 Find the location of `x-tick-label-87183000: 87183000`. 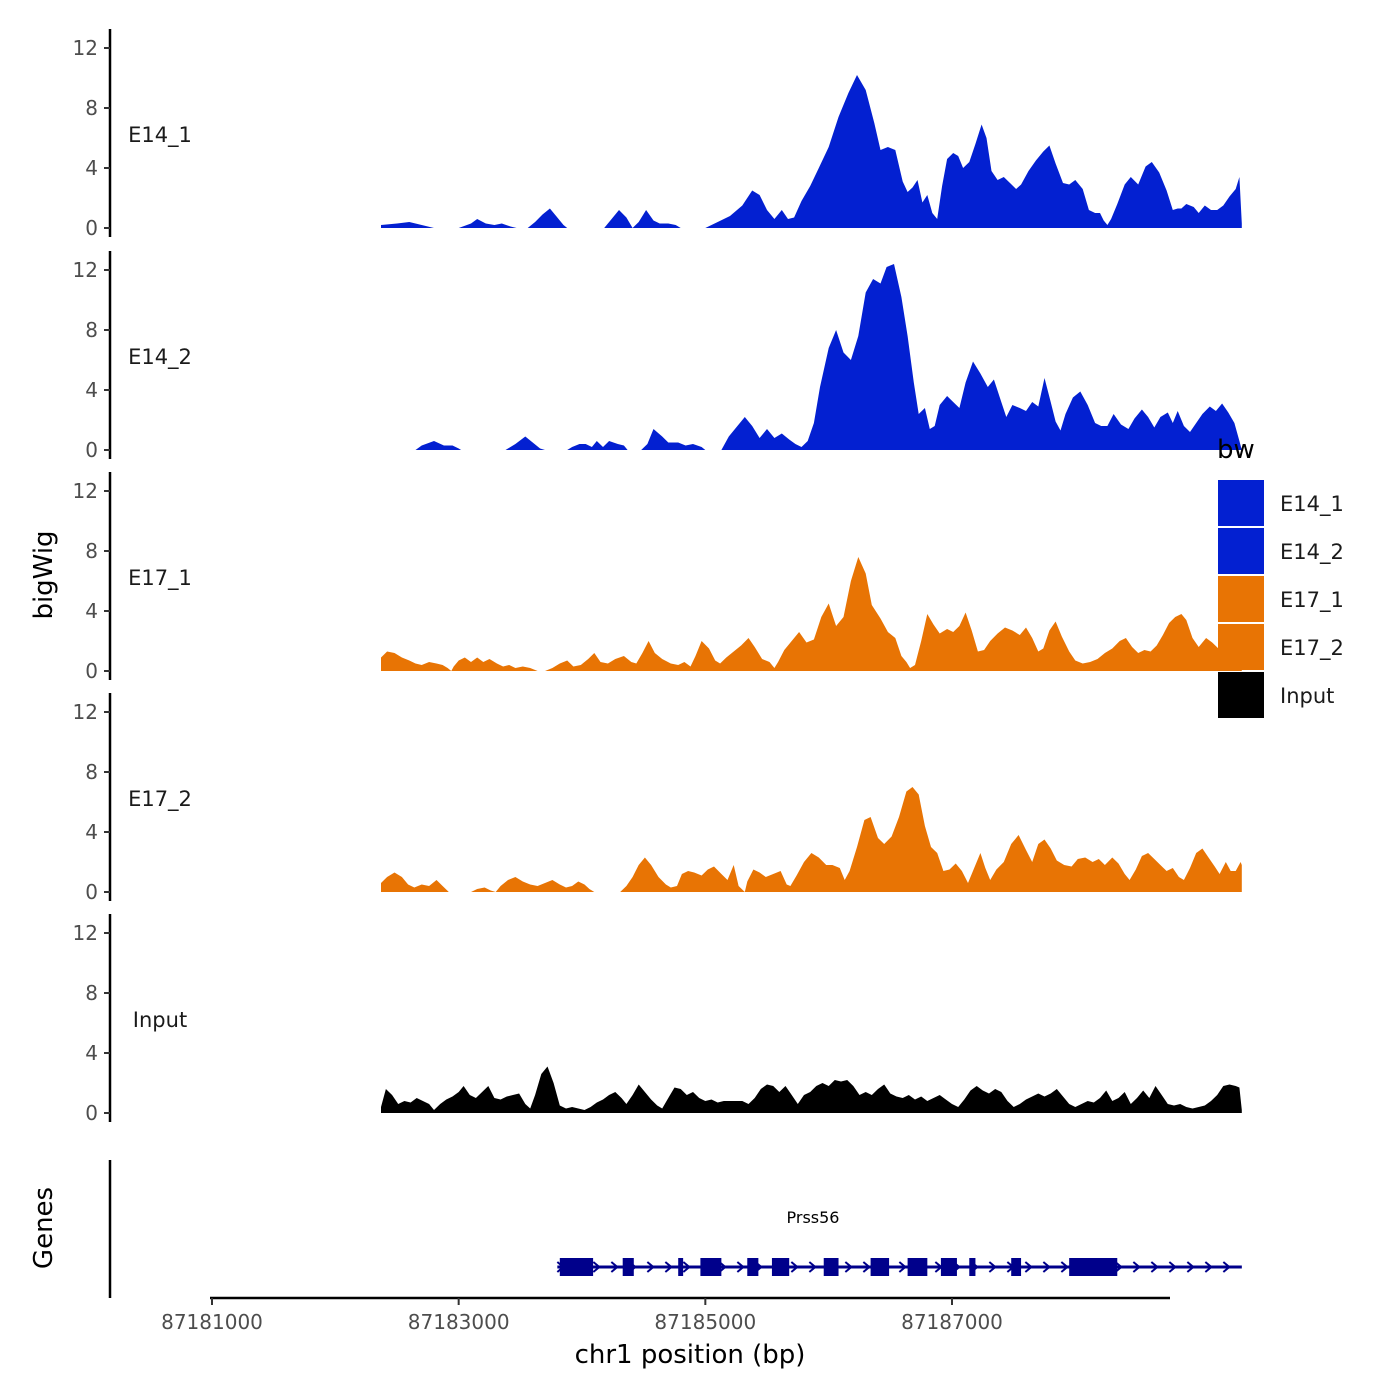

x-tick-label-87183000: 87183000 is located at coordinates (459, 1322).